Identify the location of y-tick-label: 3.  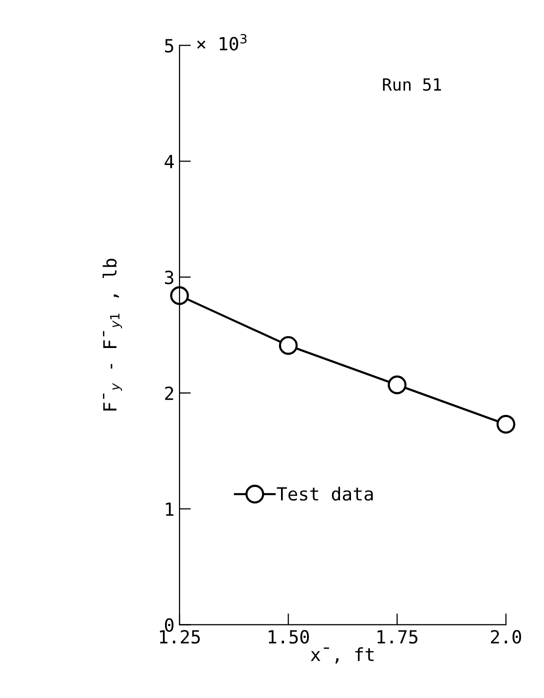
(169, 277).